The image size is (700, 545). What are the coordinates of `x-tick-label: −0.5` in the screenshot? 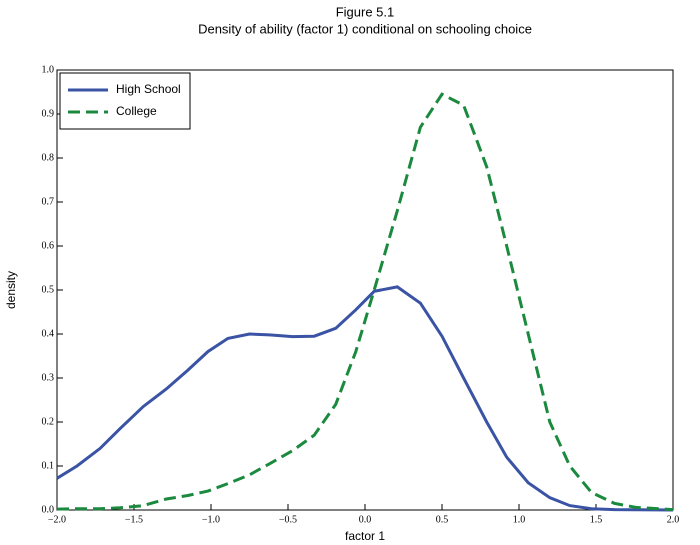 It's located at (288, 519).